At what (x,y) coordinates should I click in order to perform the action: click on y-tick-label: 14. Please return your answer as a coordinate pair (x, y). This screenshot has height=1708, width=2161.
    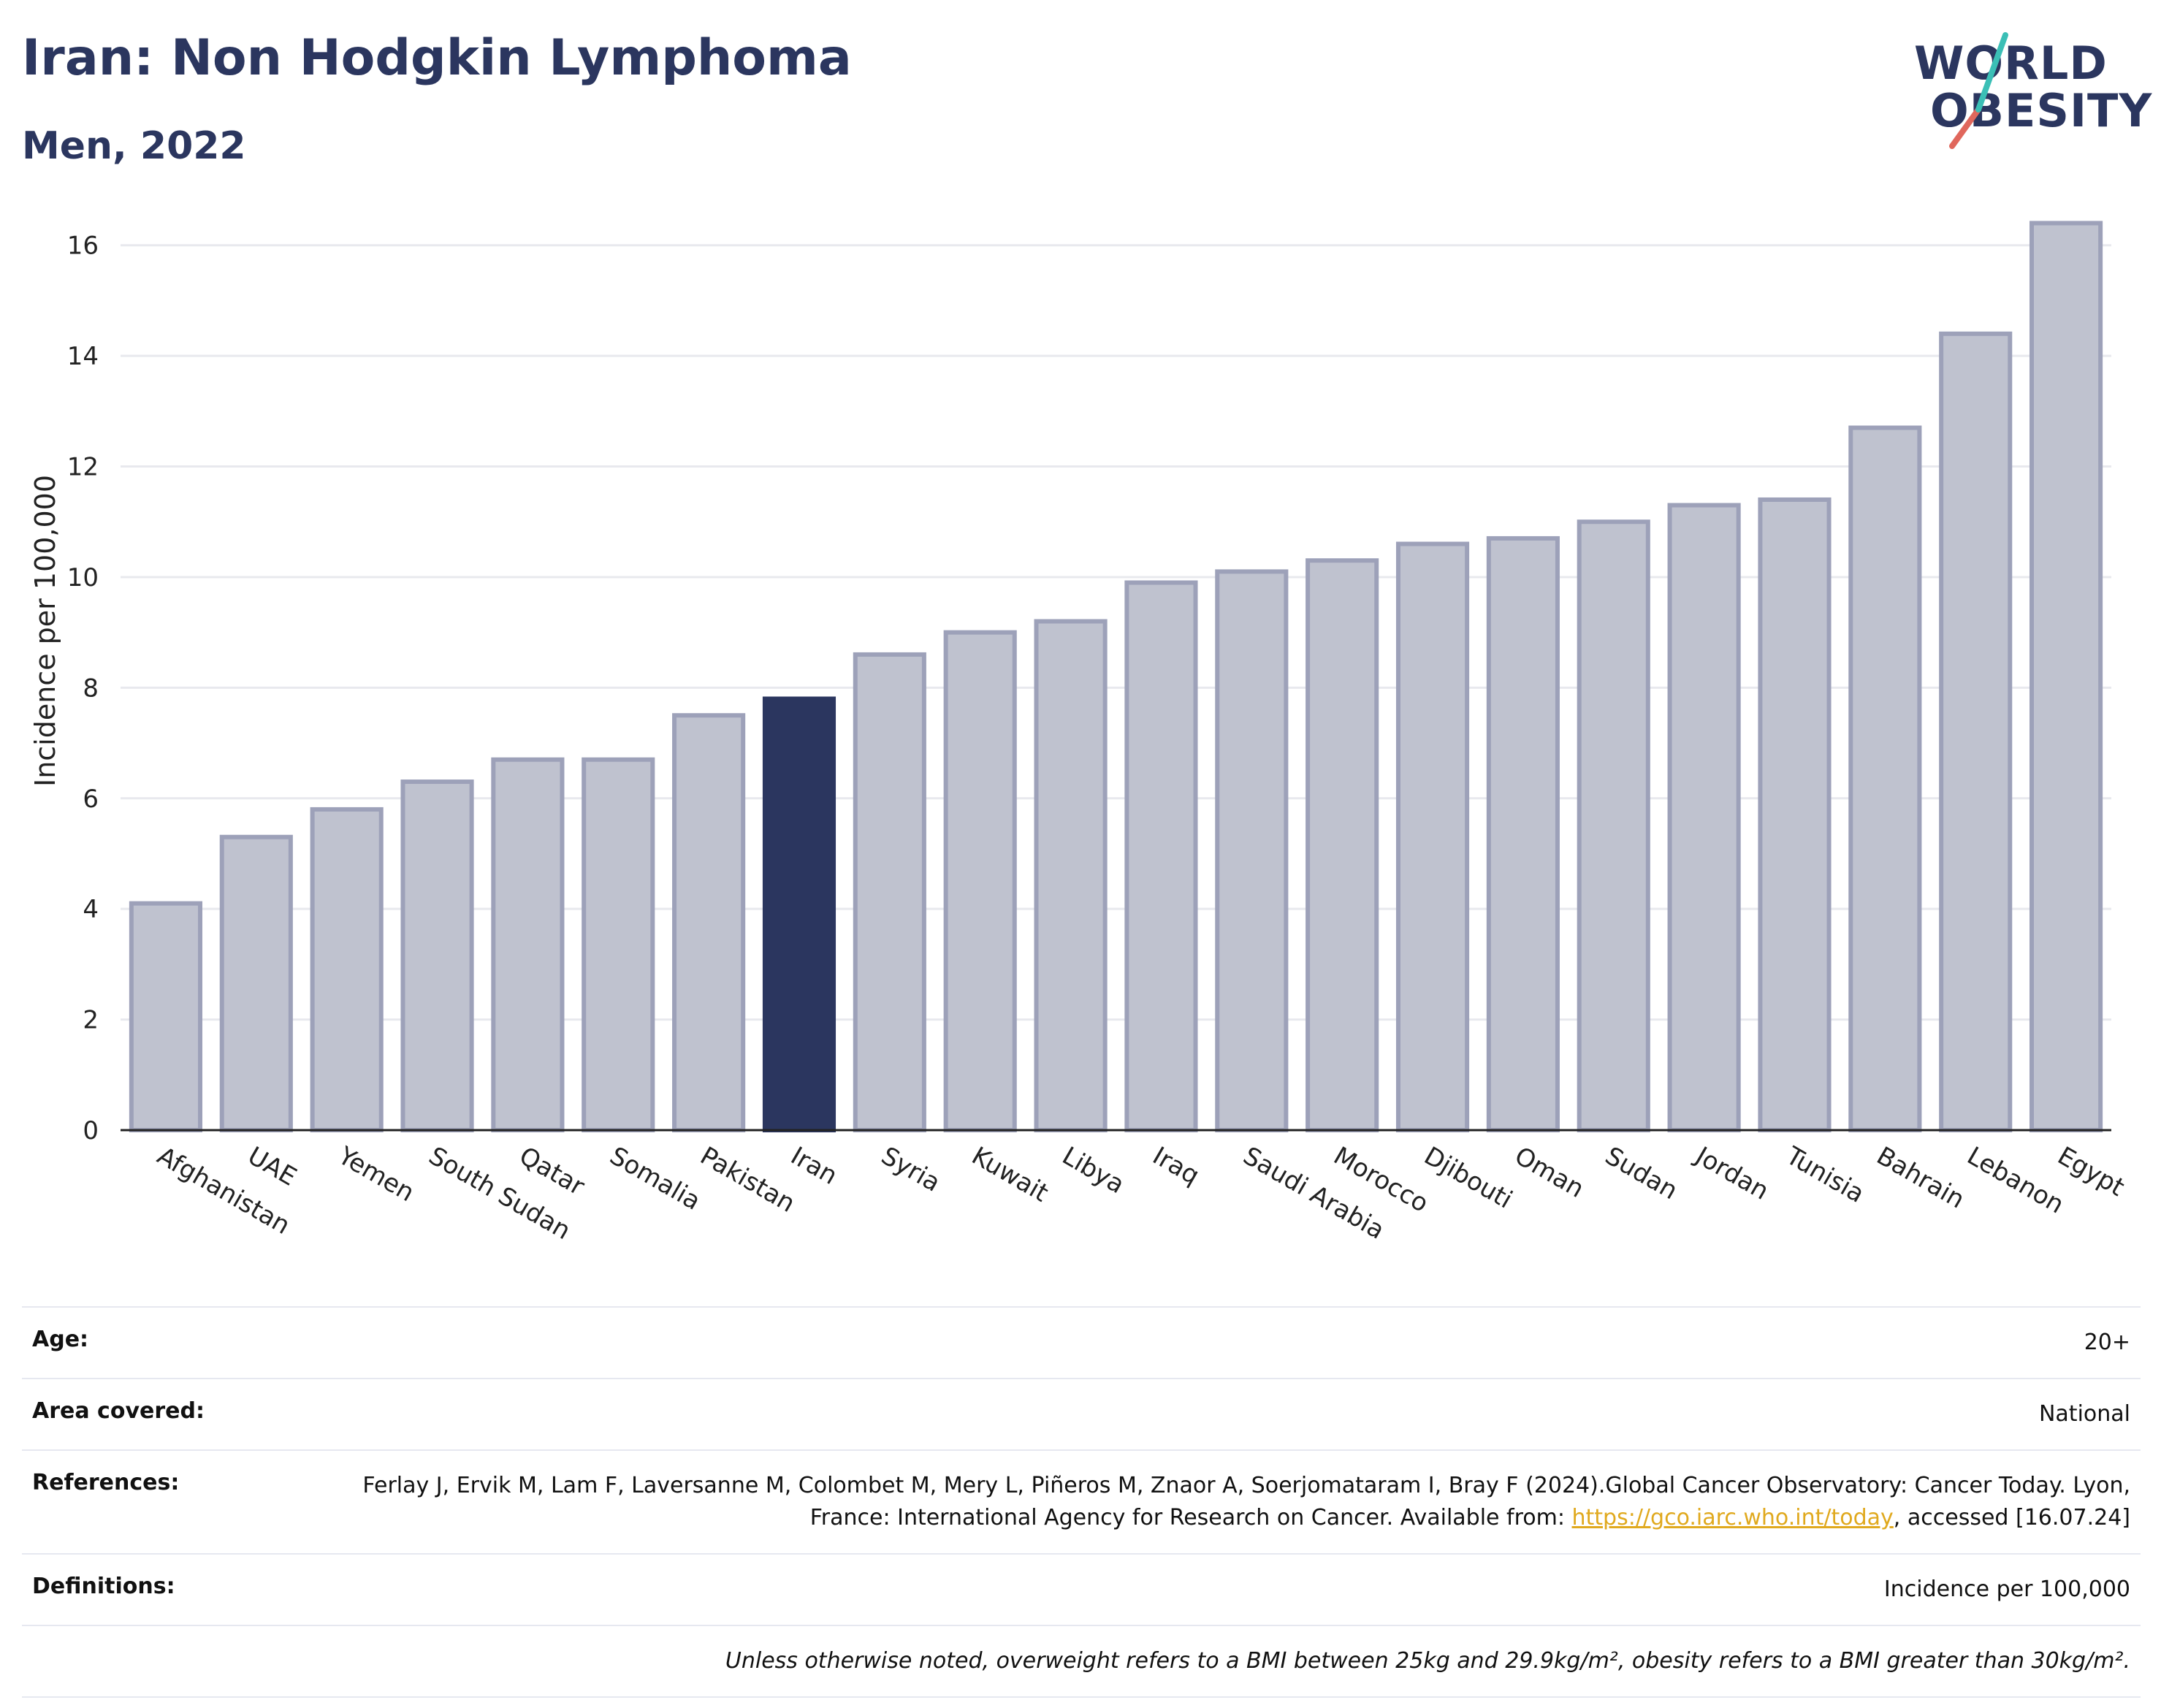
    Looking at the image, I should click on (83, 356).